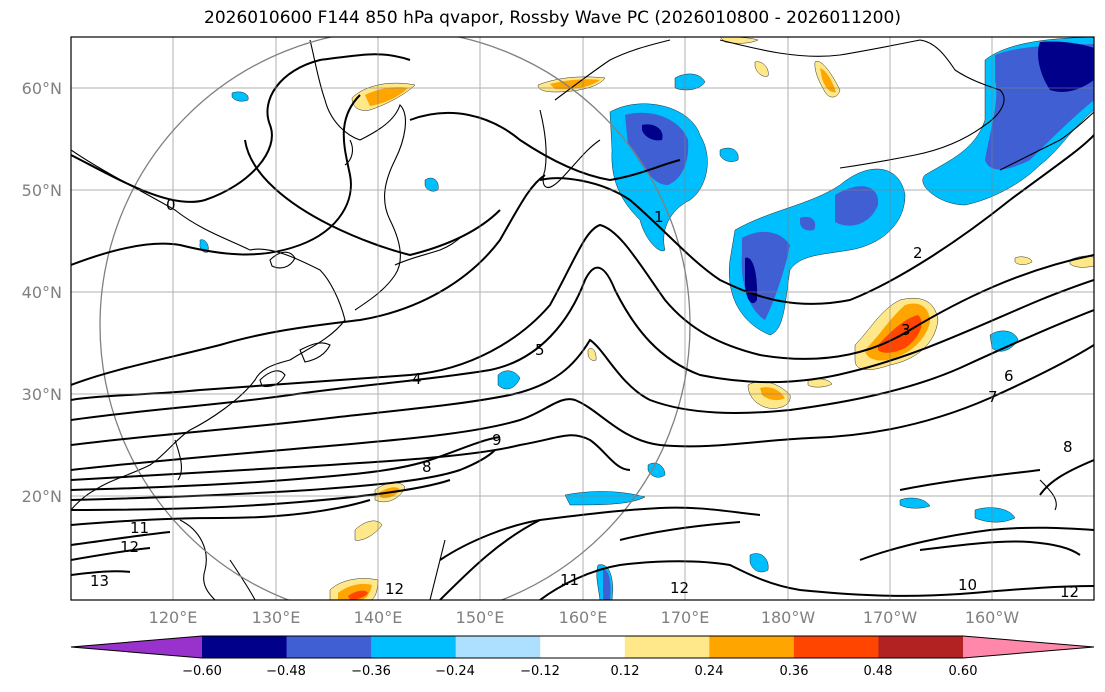 The height and width of the screenshot is (692, 1105). I want to click on lon-label: 170°W, so click(890, 617).